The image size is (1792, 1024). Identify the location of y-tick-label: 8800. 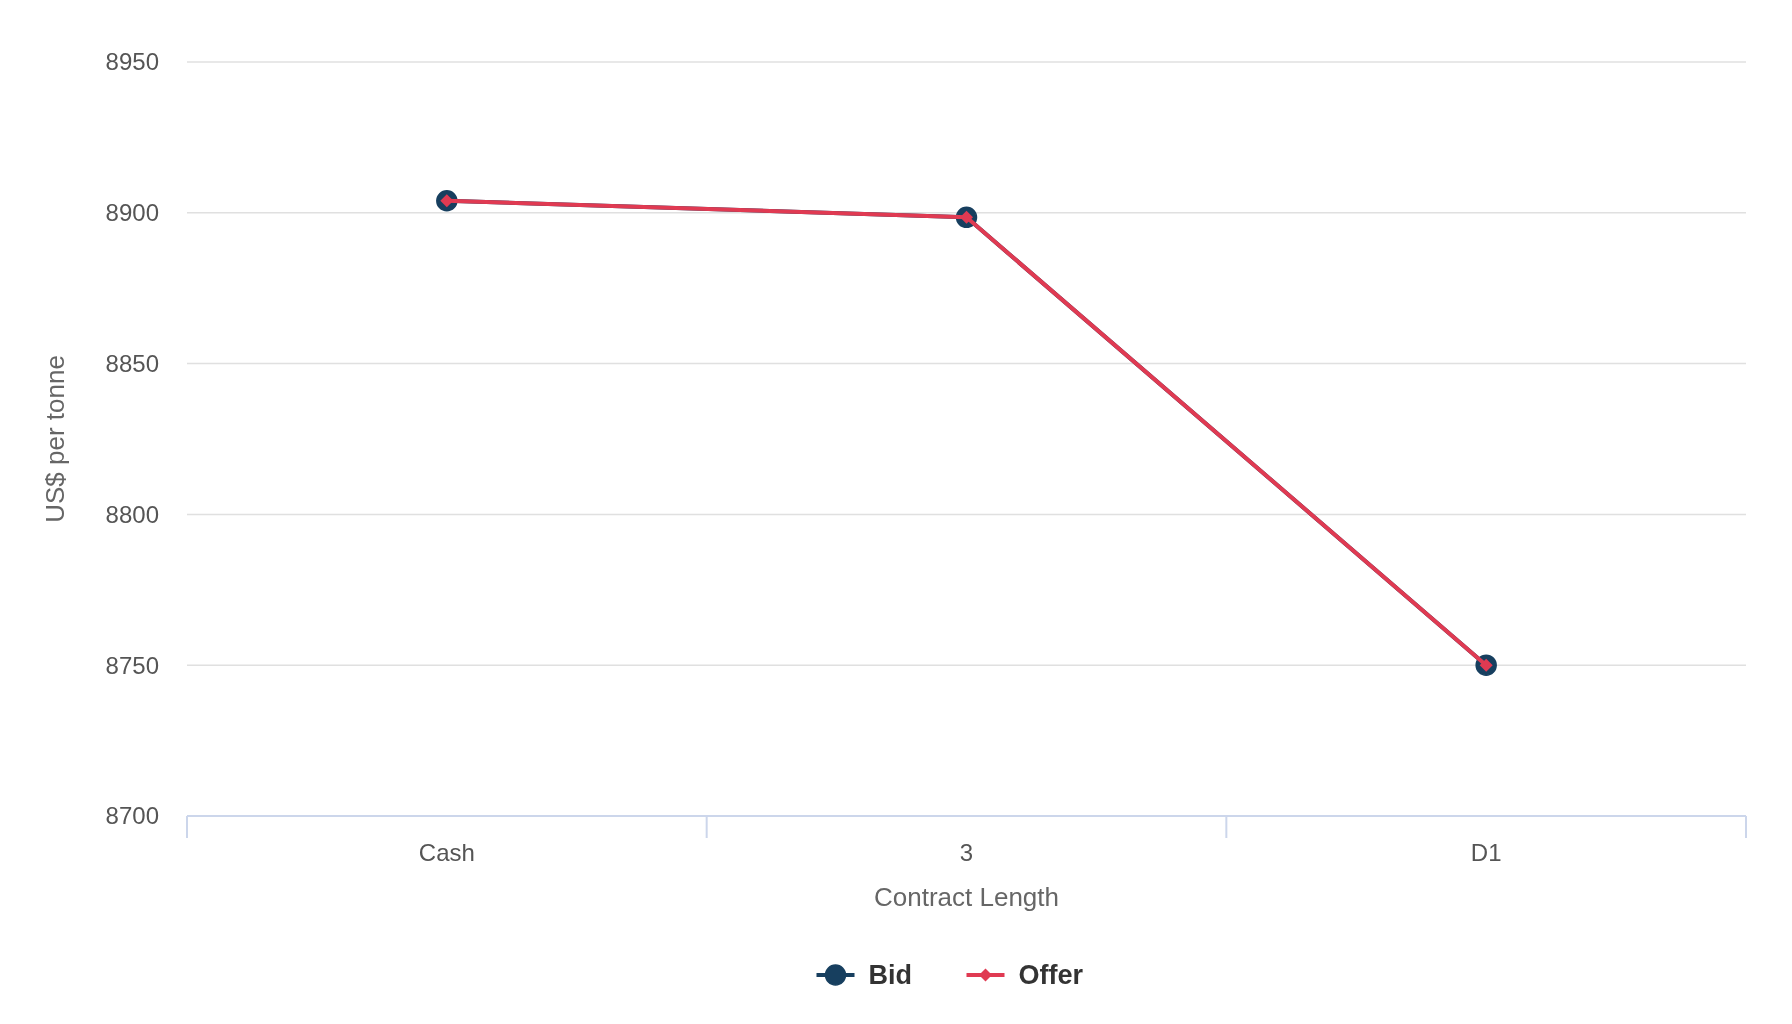
(132, 514).